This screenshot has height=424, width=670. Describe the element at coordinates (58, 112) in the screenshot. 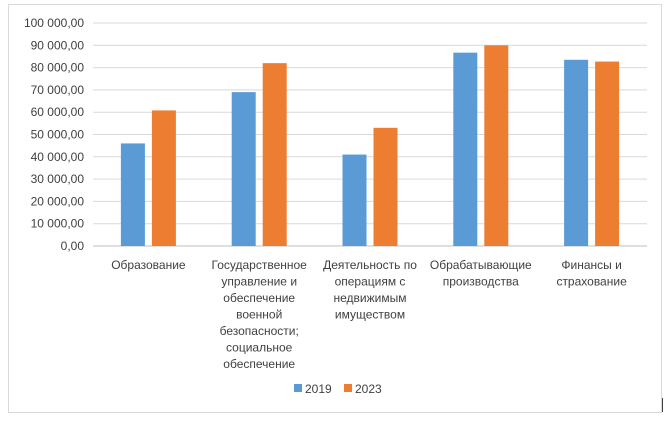

I see `y-tick-label: 60 000,00` at that location.